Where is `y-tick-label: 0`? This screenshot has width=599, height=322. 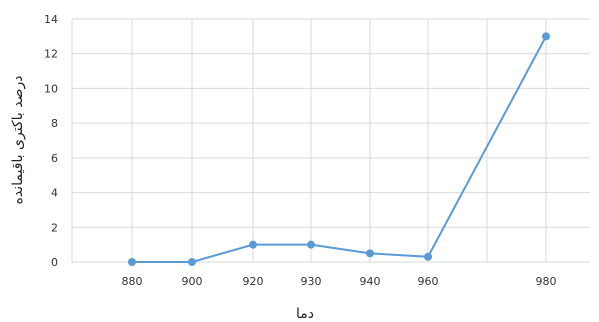
y-tick-label: 0 is located at coordinates (54, 262).